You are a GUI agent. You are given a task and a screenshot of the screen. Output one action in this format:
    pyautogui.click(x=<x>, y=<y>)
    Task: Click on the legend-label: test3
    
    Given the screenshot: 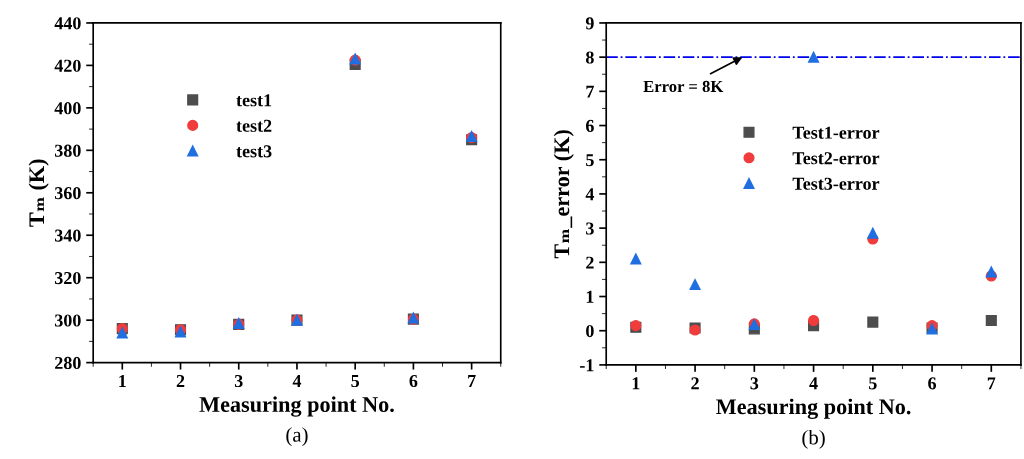 What is the action you would take?
    pyautogui.click(x=254, y=151)
    